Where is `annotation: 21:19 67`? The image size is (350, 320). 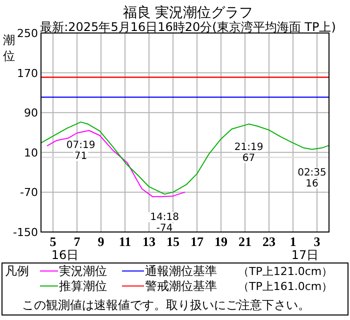 annotation: 21:19 67 is located at coordinates (249, 153).